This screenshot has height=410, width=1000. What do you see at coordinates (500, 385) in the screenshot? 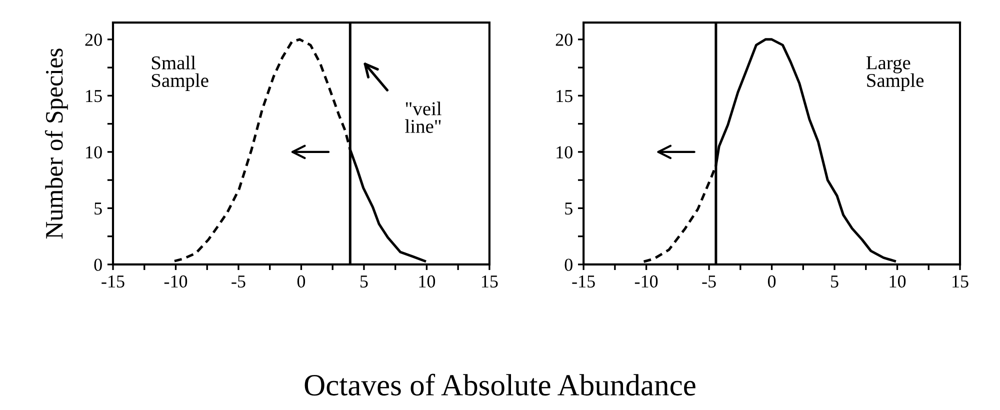
I see `x-axis-title: Octaves of Absolute Abundance` at bounding box center [500, 385].